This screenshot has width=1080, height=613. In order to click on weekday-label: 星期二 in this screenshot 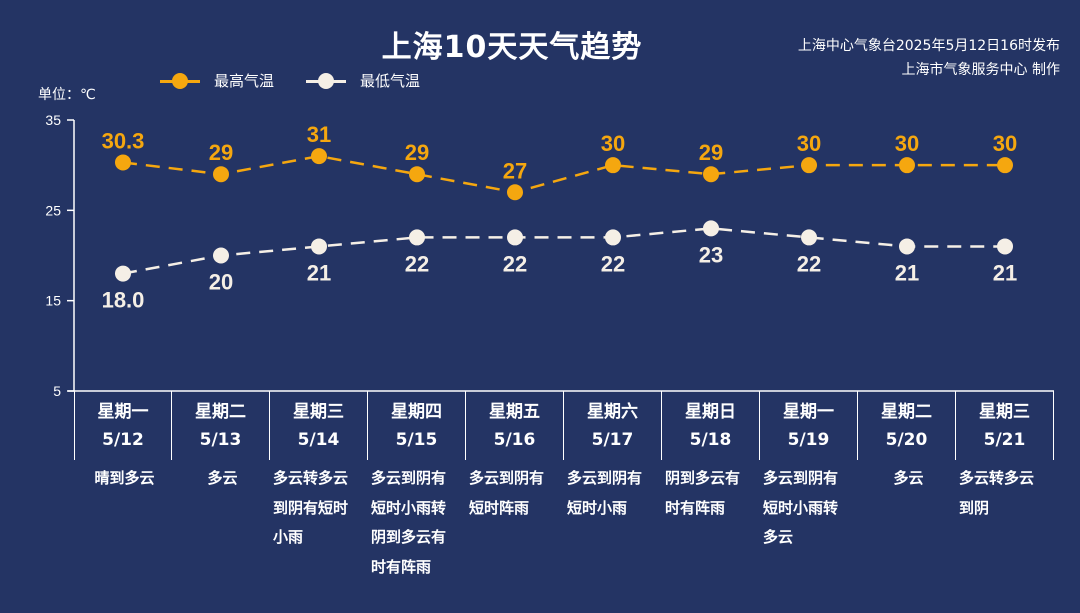, I will do `click(906, 411)`.